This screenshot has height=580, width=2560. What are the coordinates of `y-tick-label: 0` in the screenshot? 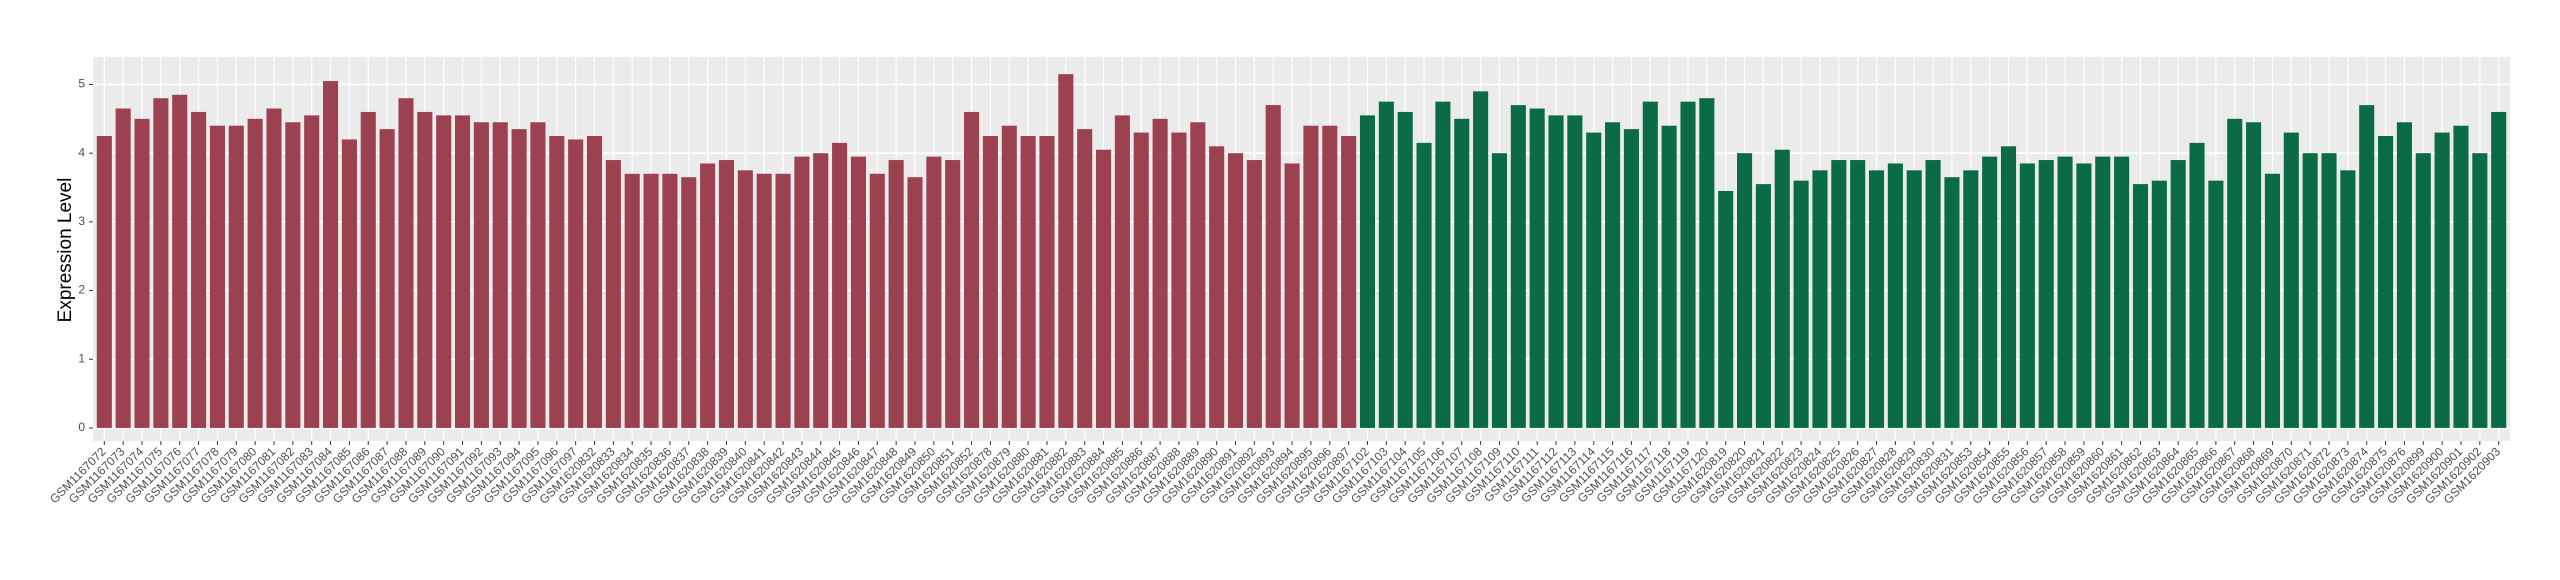 It's located at (81, 427).